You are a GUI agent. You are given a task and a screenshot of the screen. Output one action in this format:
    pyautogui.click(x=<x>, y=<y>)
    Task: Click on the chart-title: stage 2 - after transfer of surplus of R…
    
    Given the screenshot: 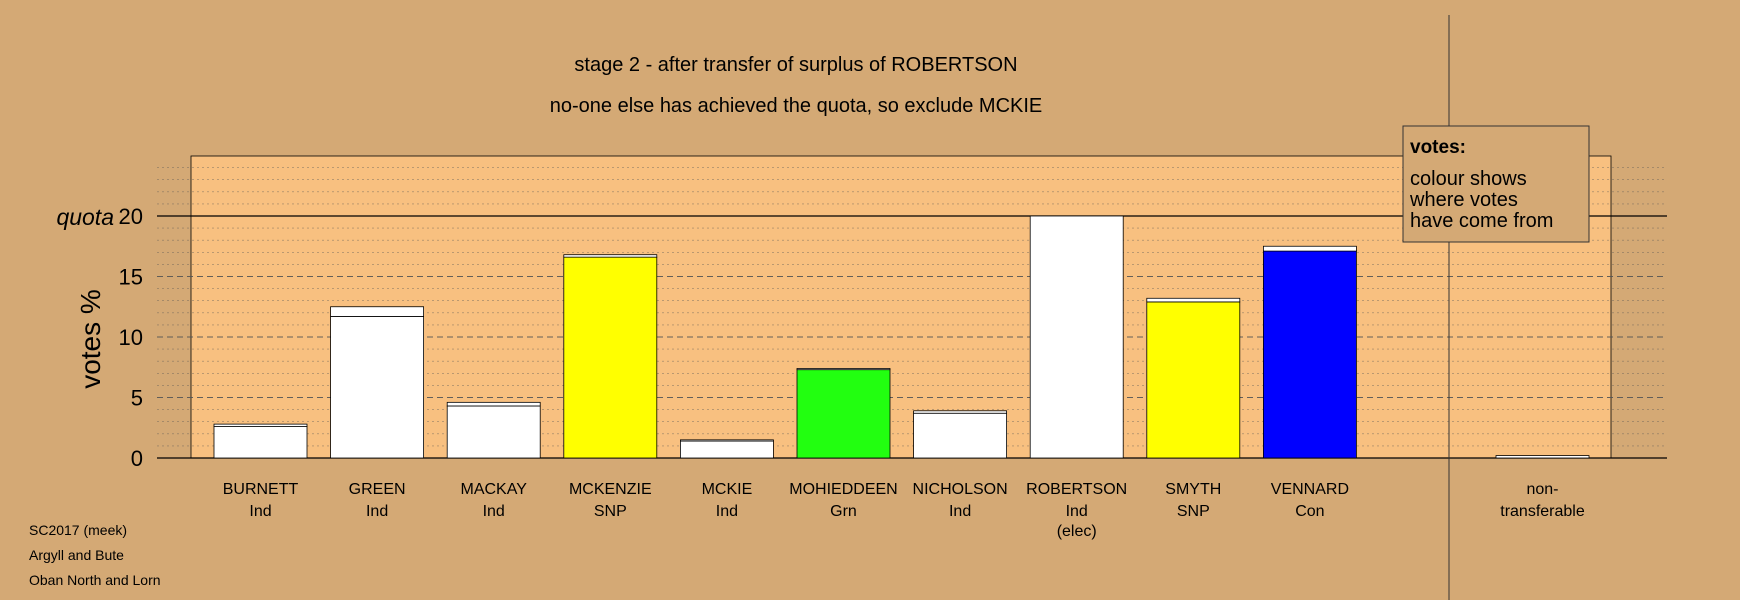 What is the action you would take?
    pyautogui.click(x=795, y=65)
    